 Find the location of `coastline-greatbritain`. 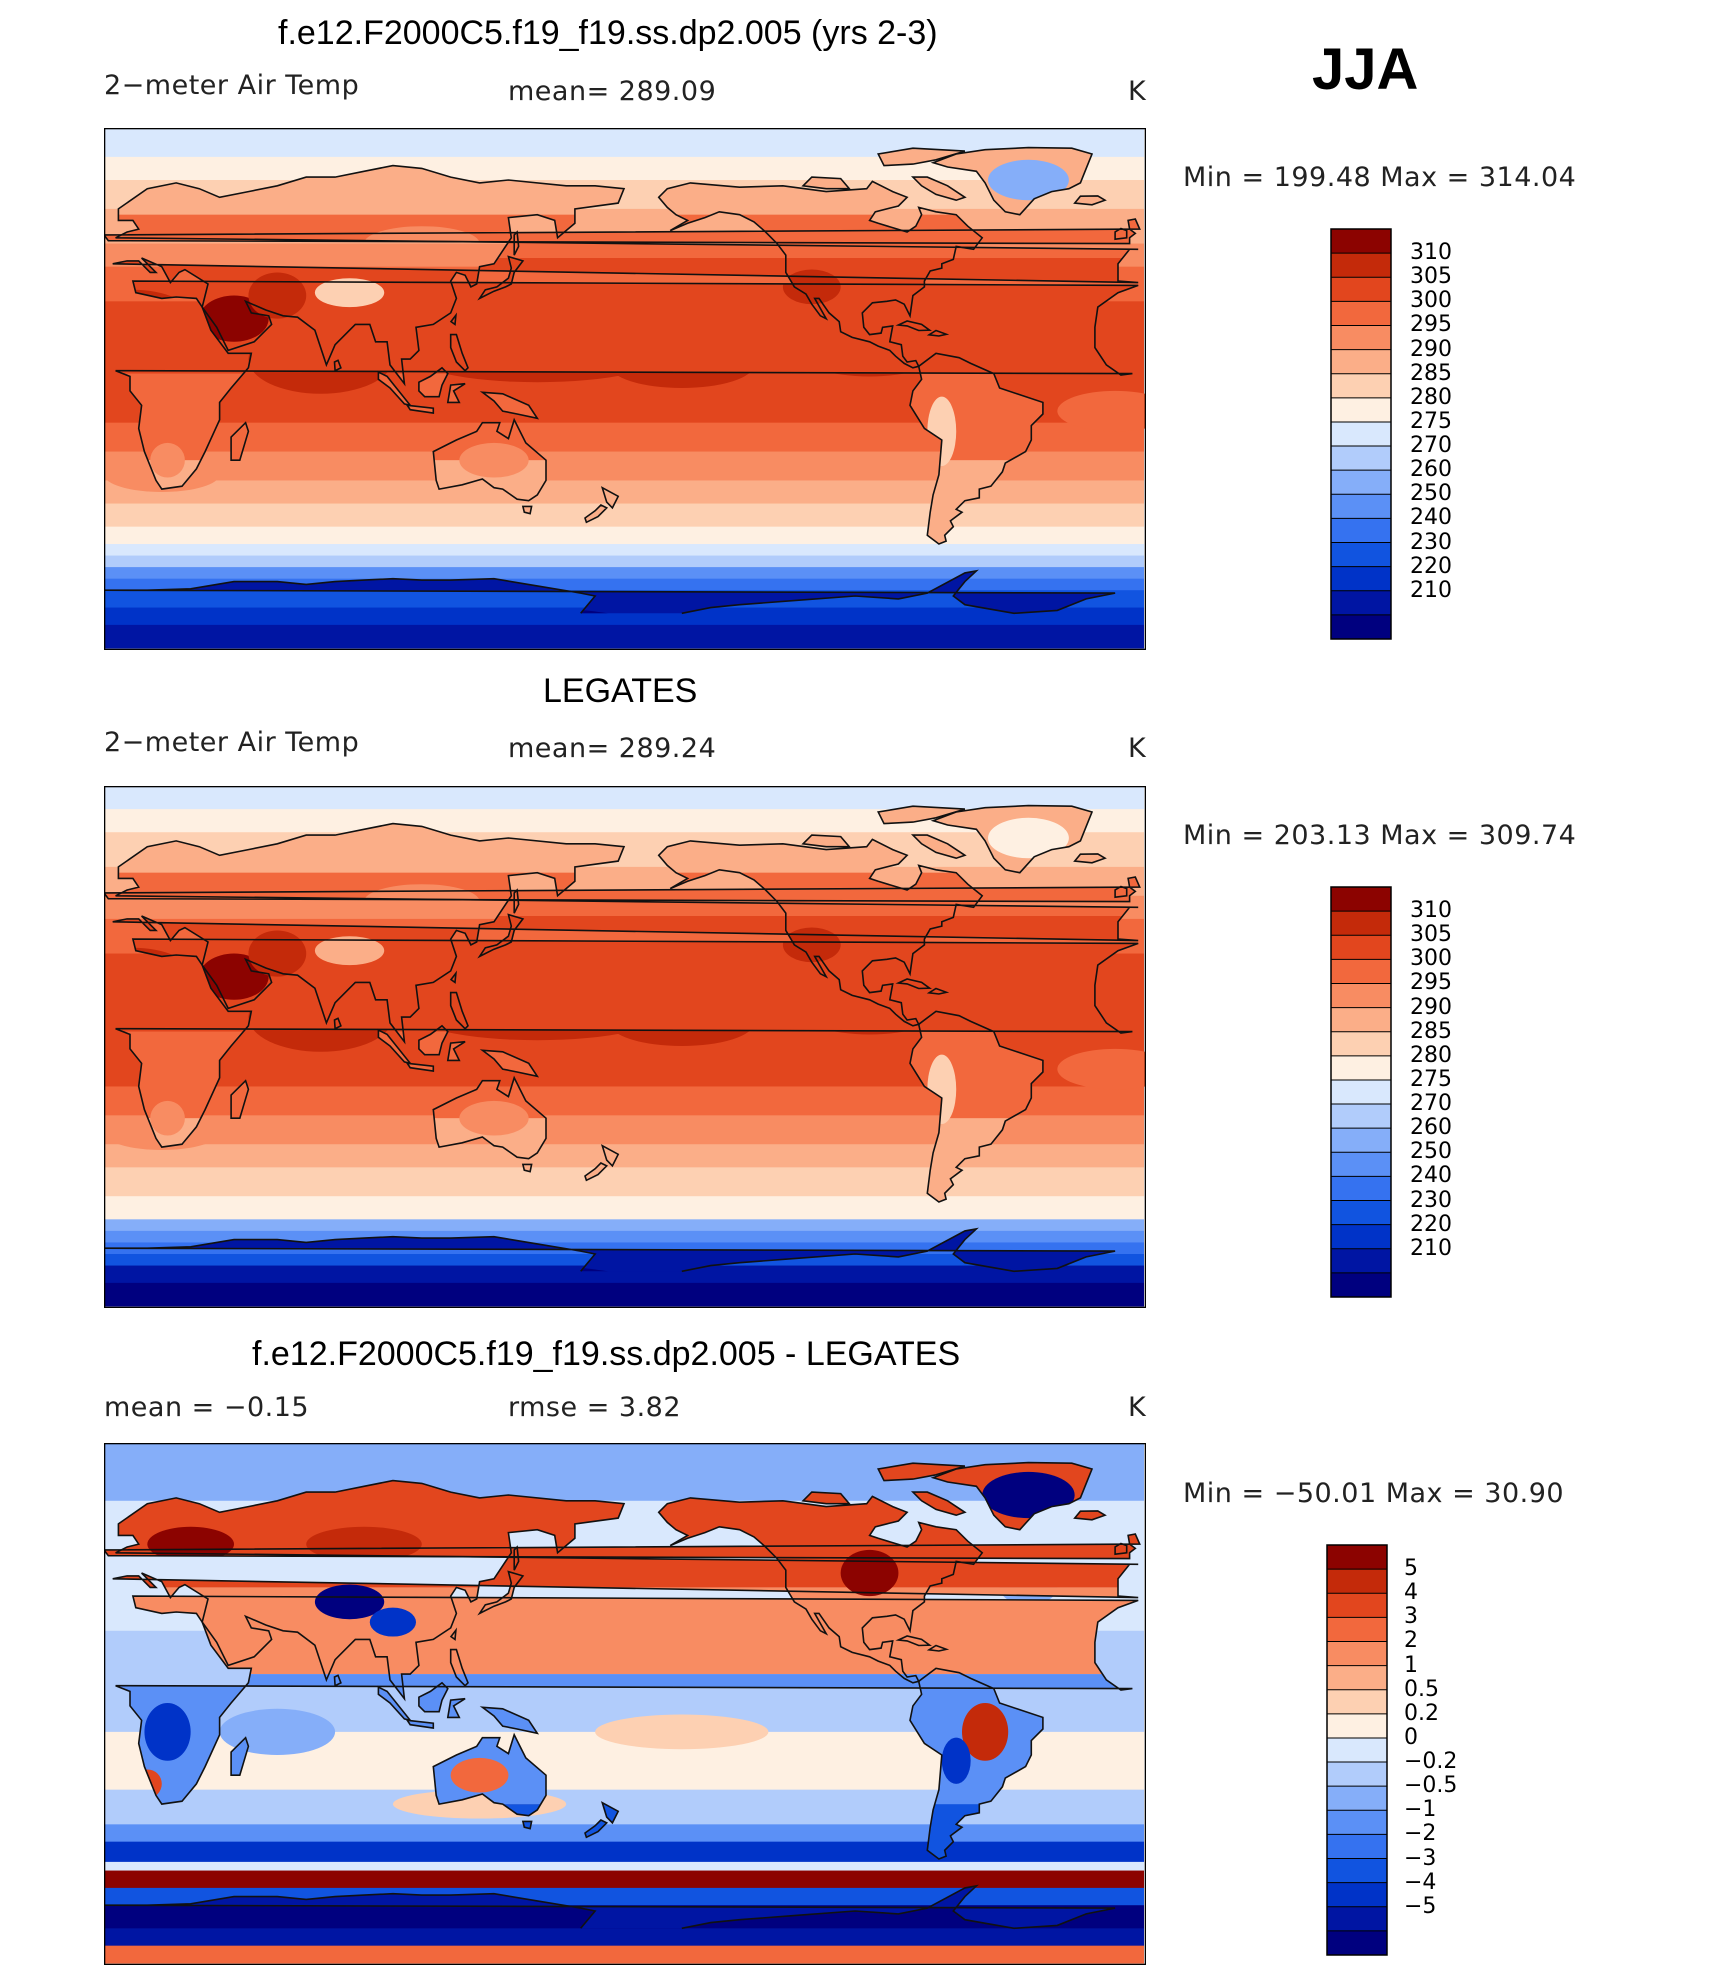

coastline-greatbritain is located at coordinates (622, 1546).